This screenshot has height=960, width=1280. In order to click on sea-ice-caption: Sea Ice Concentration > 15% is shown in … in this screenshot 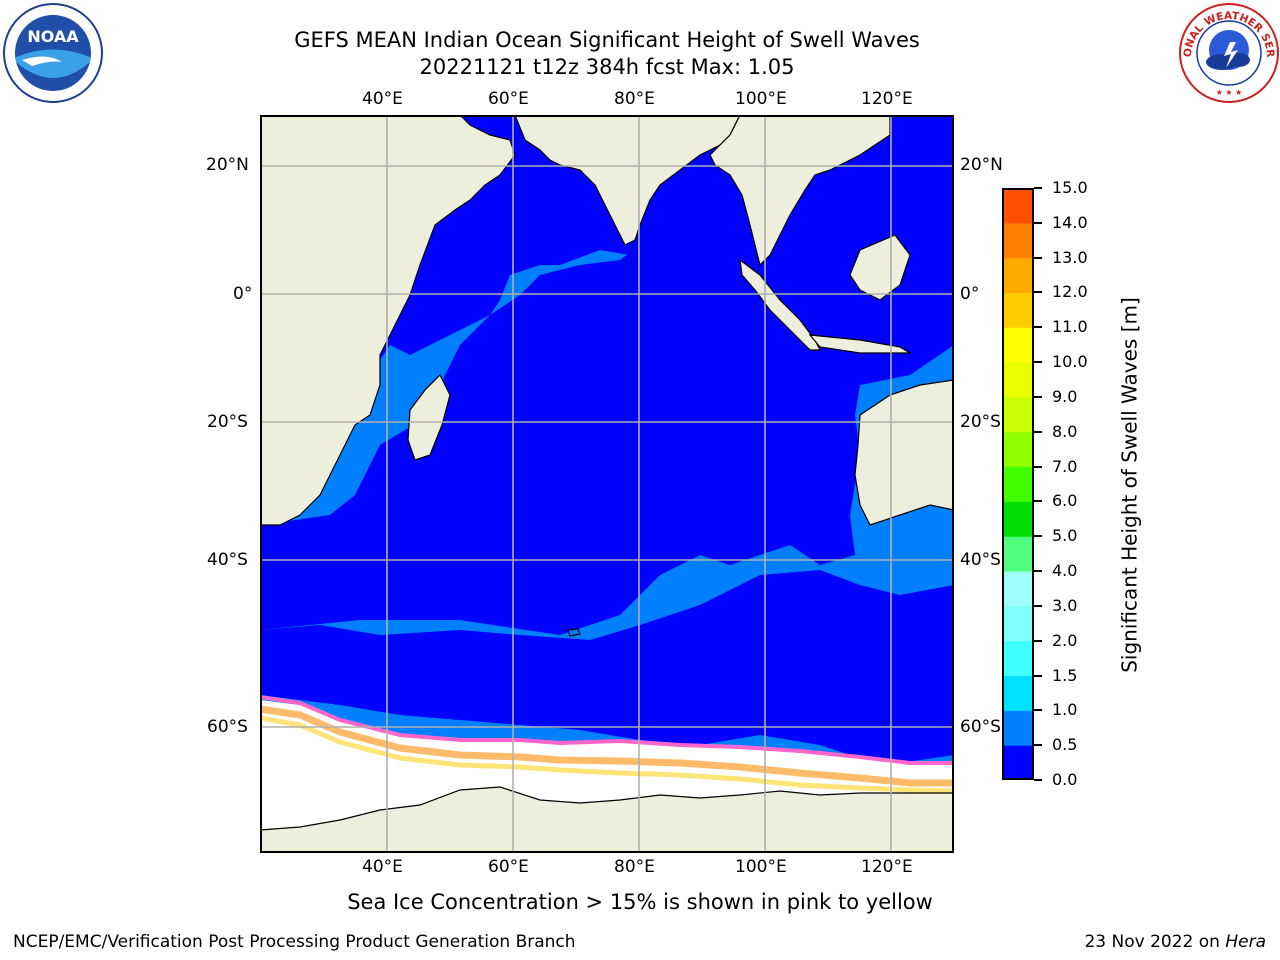, I will do `click(640, 902)`.